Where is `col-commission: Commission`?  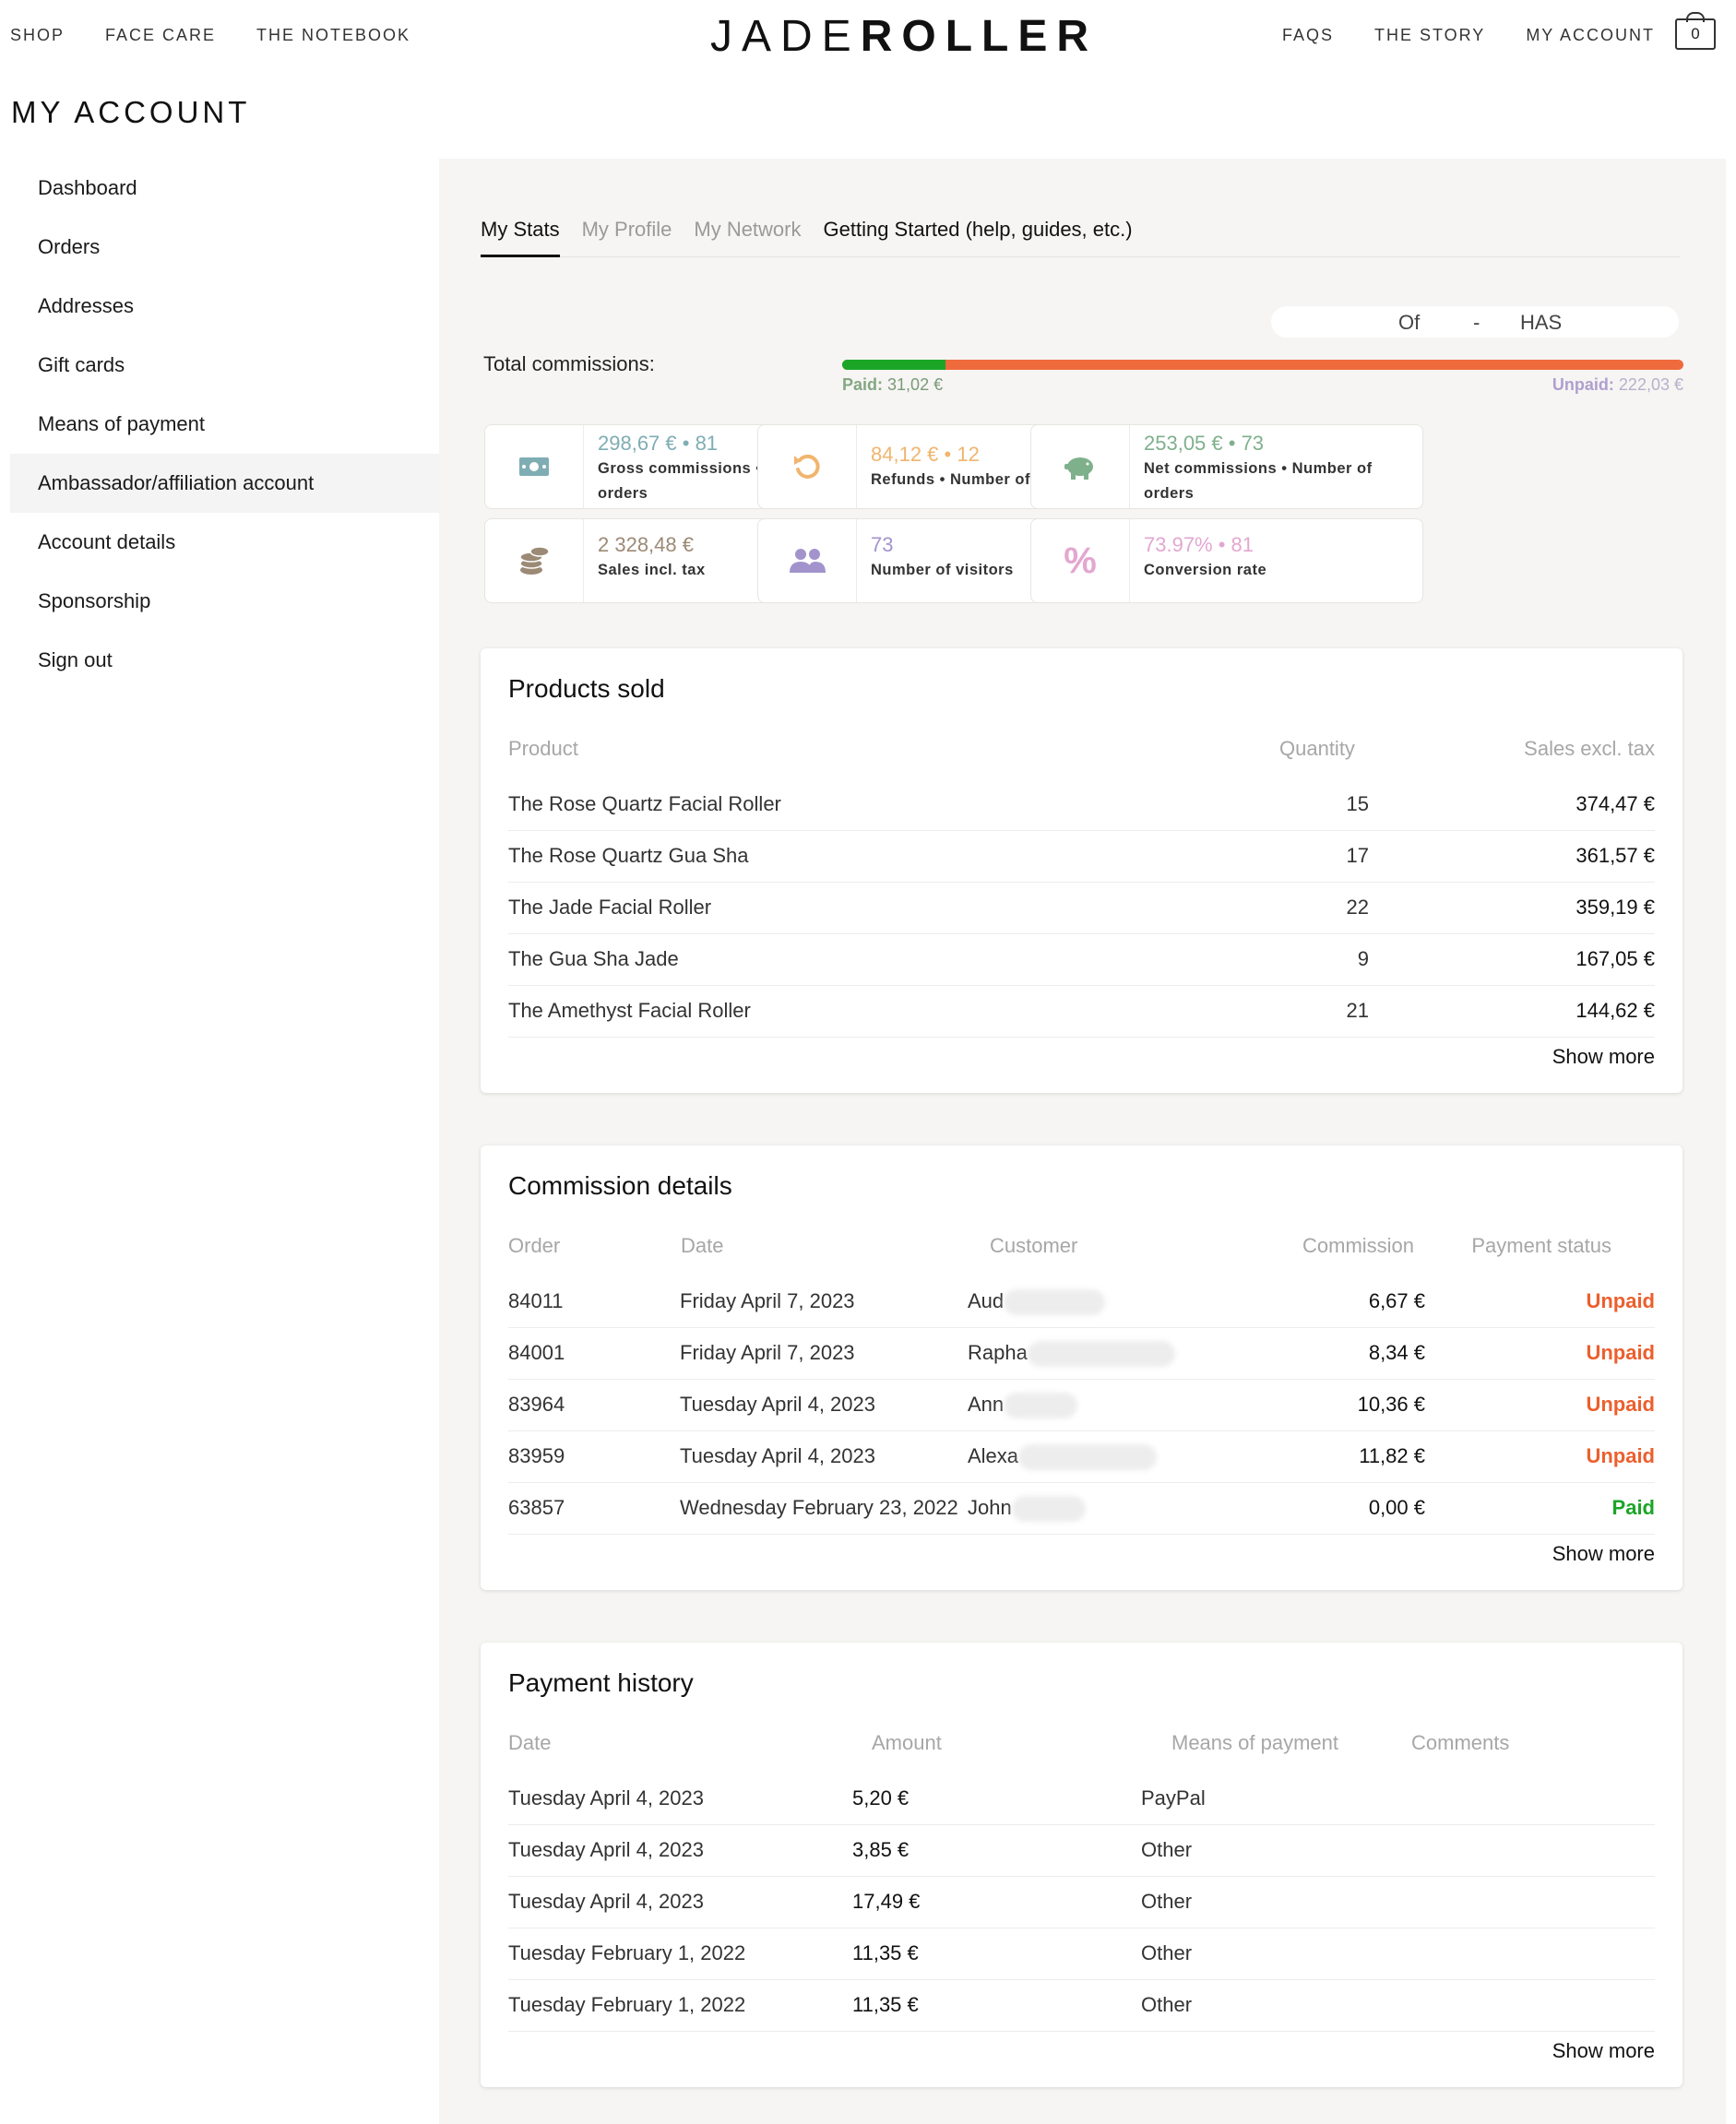 col-commission: Commission is located at coordinates (1358, 1245).